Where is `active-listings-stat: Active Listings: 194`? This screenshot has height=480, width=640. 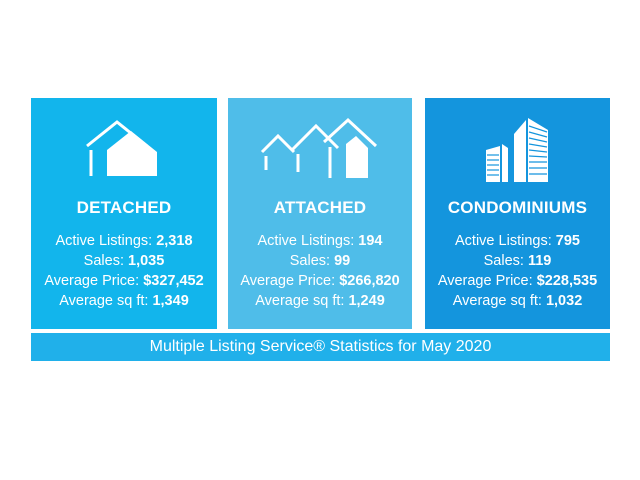 active-listings-stat: Active Listings: 194 is located at coordinates (320, 241).